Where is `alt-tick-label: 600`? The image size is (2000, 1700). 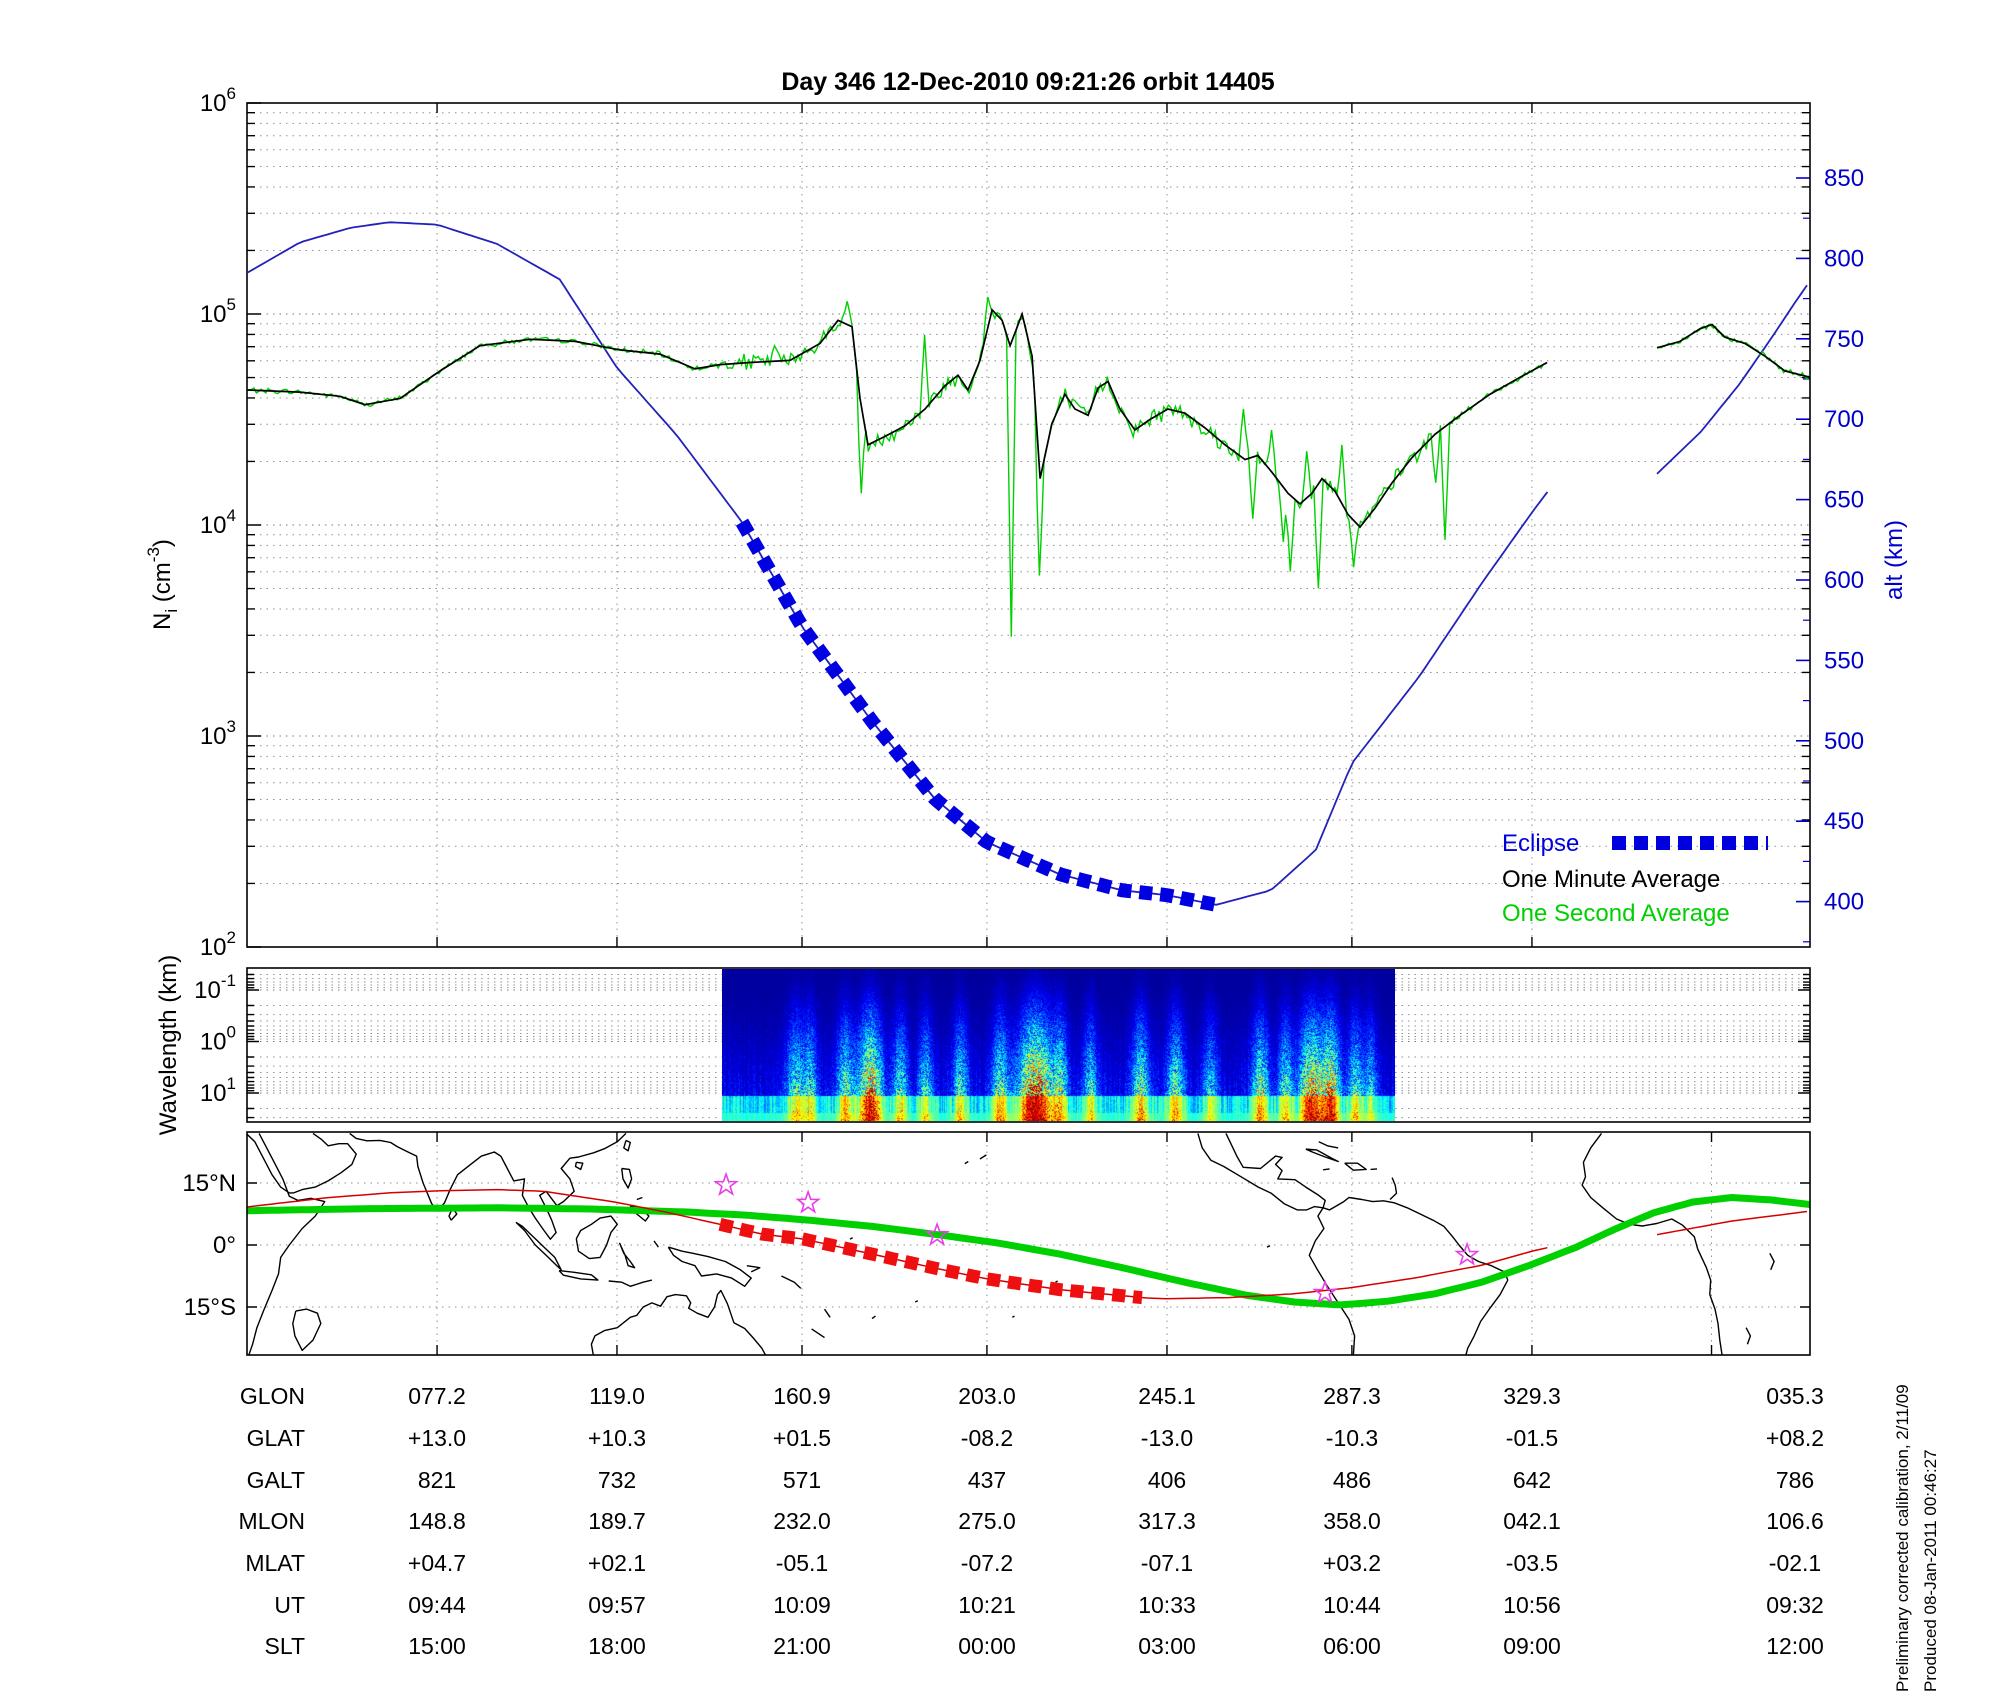 alt-tick-label: 600 is located at coordinates (1844, 580).